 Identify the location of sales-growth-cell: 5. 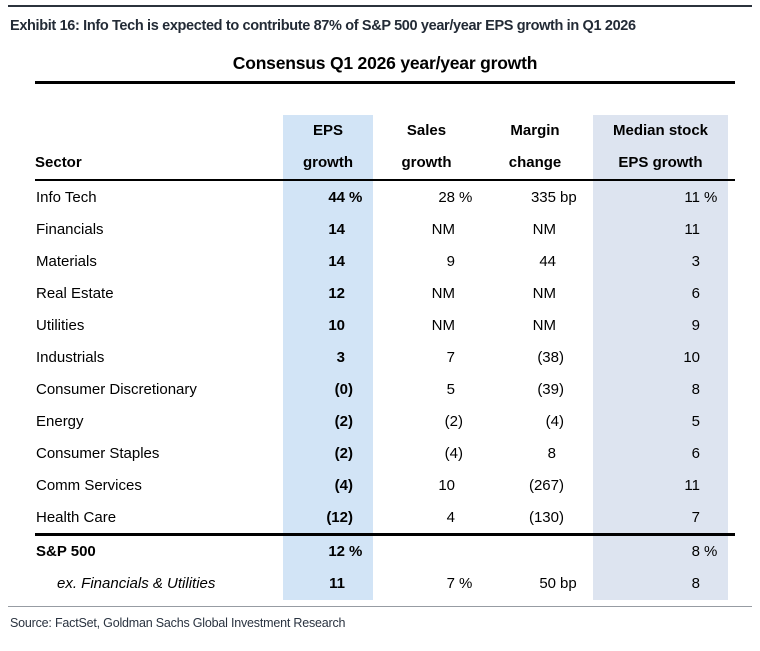
(450, 389).